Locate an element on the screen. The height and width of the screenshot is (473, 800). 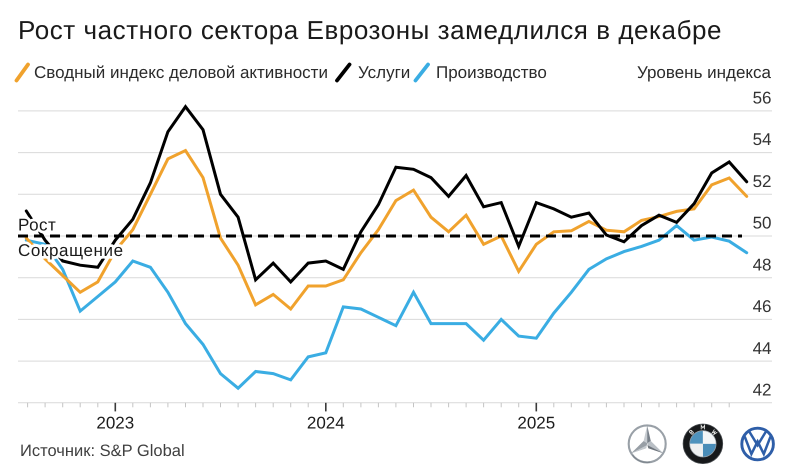
svg-text: 54 is located at coordinates (762, 139).